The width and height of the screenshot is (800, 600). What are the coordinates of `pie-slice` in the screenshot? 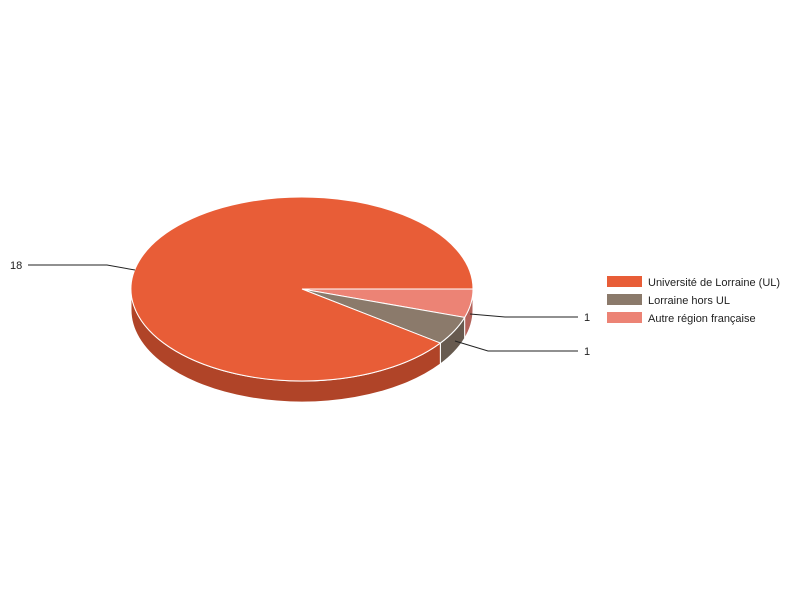 It's located at (302, 289).